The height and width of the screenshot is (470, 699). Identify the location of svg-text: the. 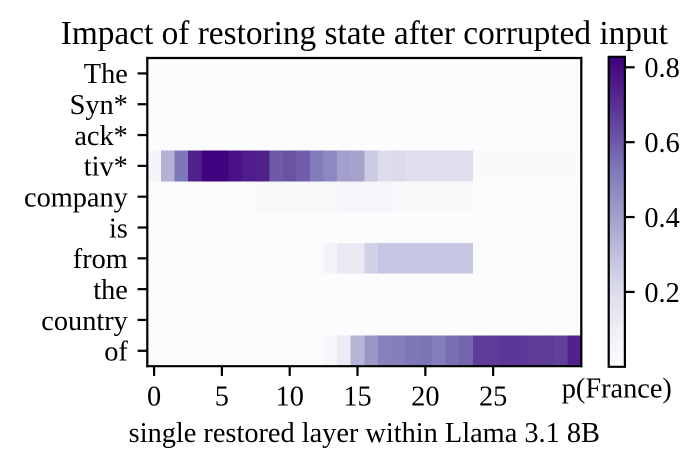
(110, 290).